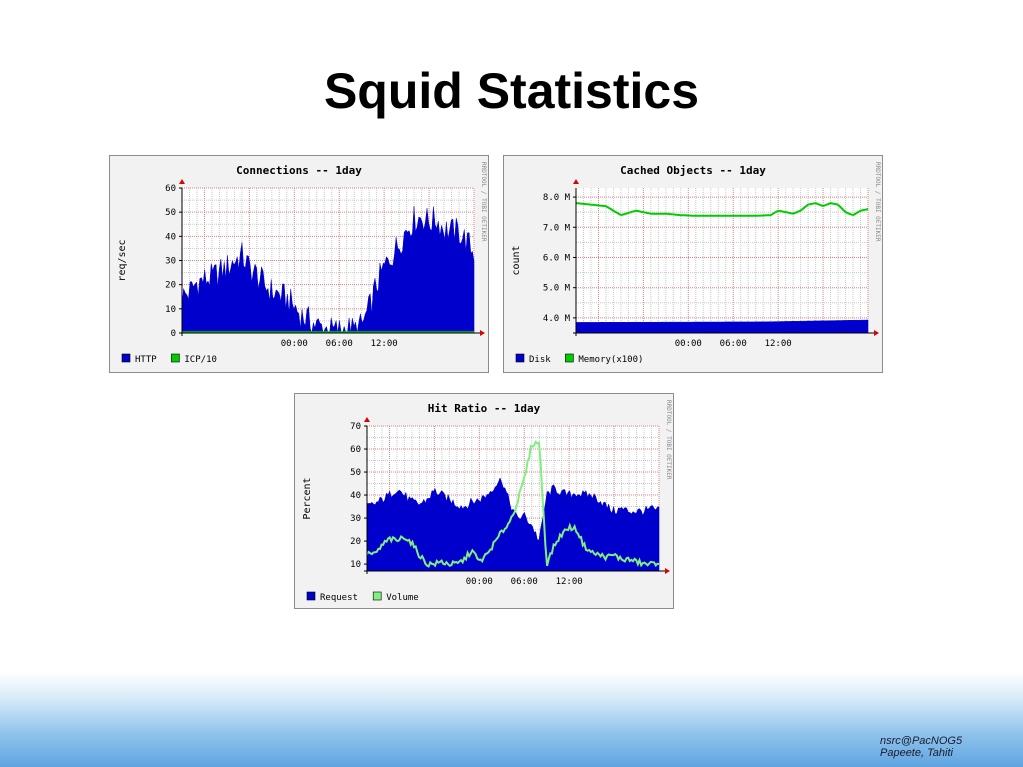 The image size is (1023, 767). Describe the element at coordinates (722, 326) in the screenshot. I see `series-area` at that location.